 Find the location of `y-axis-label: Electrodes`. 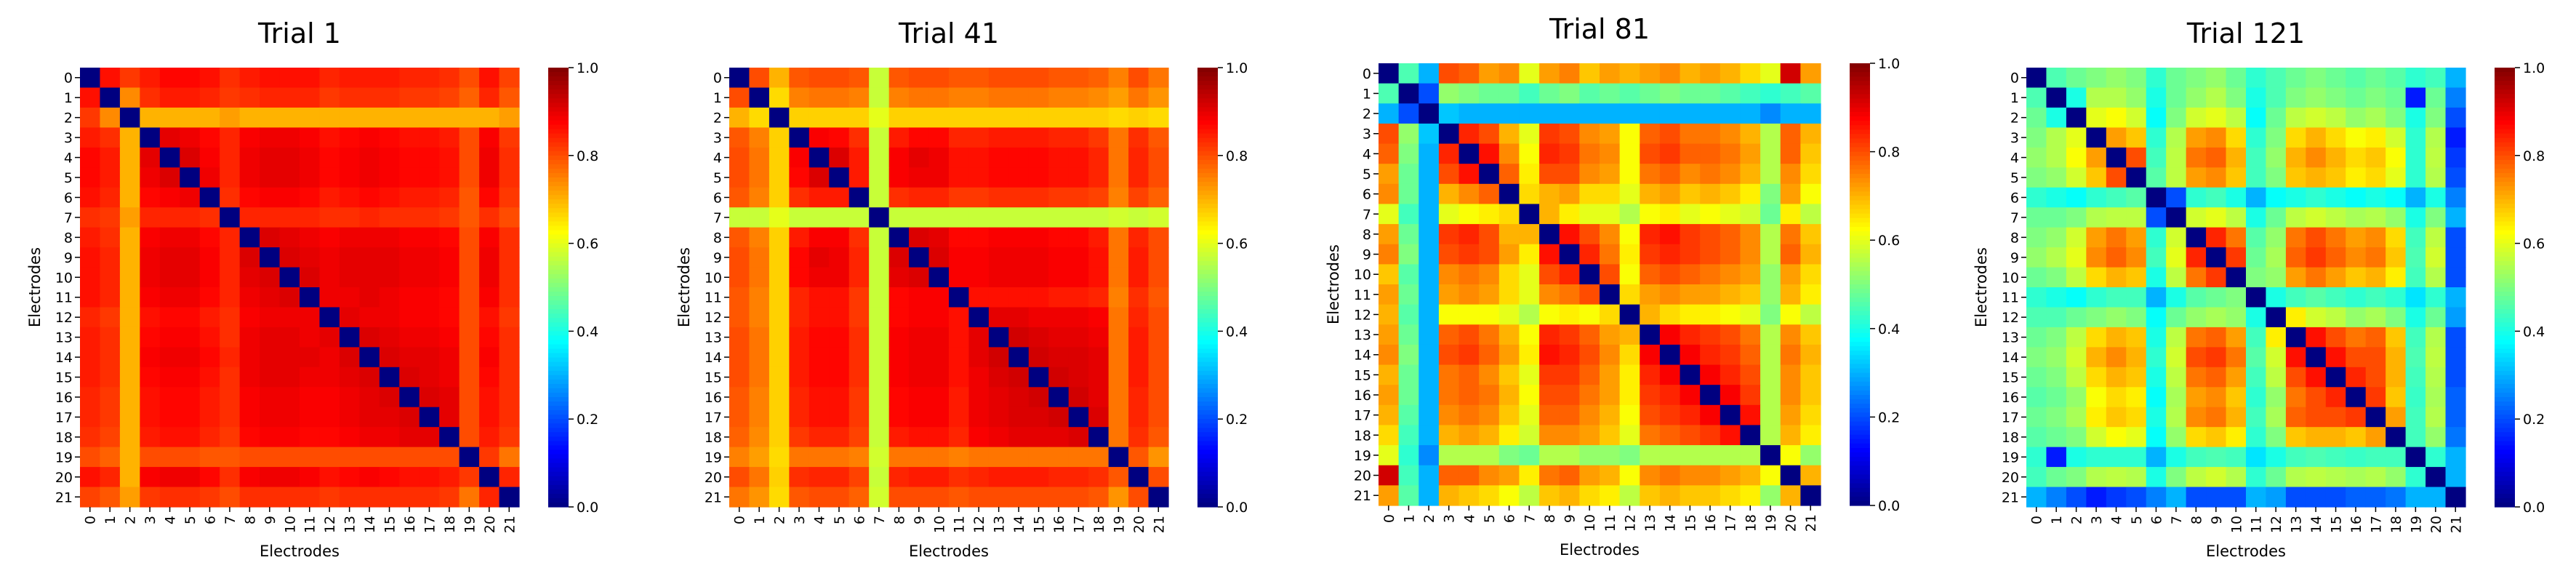

y-axis-label: Electrodes is located at coordinates (35, 287).